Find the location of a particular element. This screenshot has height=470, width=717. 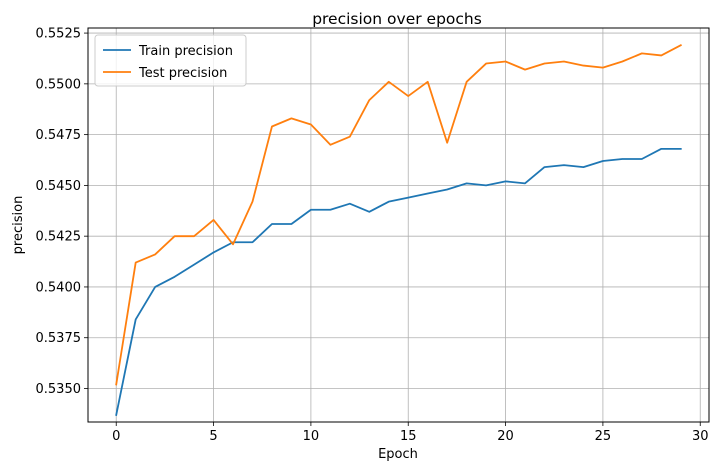

y-tick-label: 0.5525 is located at coordinates (59, 34).